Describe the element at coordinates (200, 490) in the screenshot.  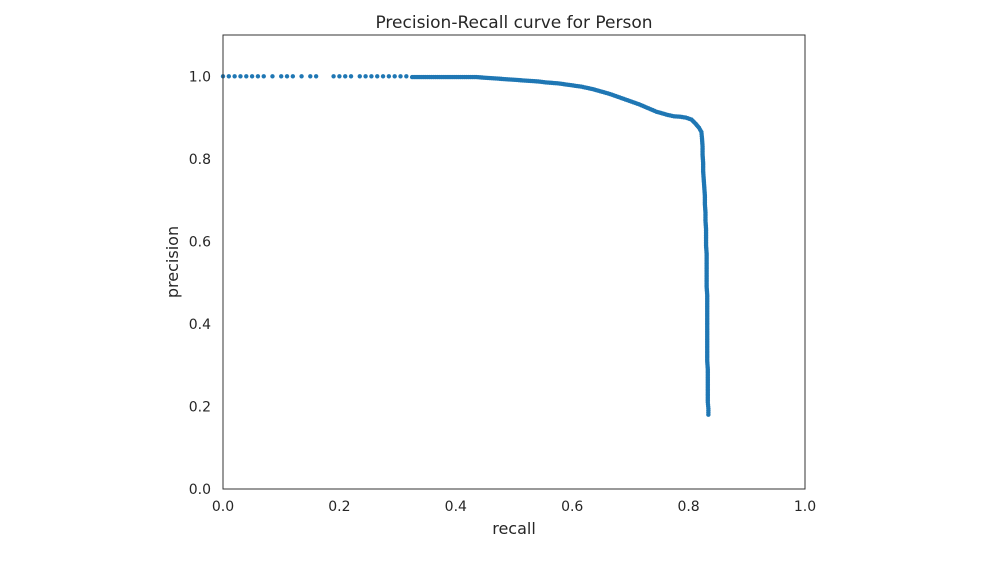
I see `y-tick-label: 0.0` at that location.